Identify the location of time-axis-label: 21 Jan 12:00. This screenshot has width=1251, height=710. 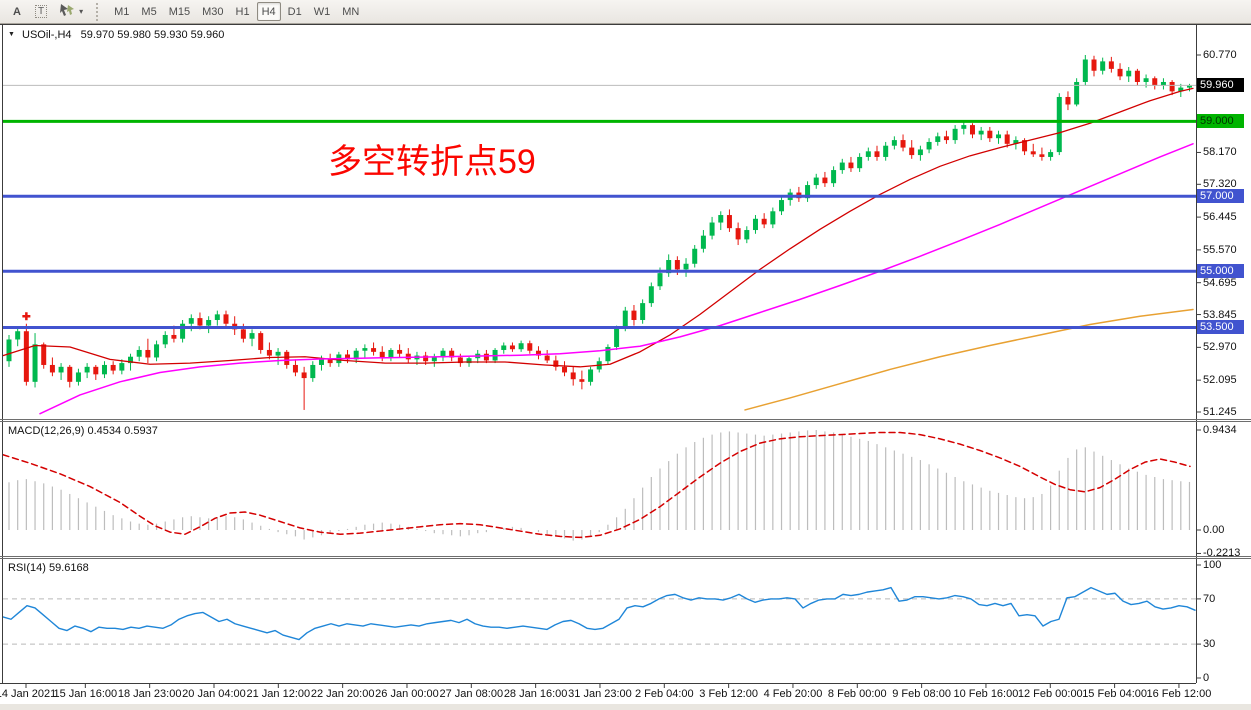
(278, 694).